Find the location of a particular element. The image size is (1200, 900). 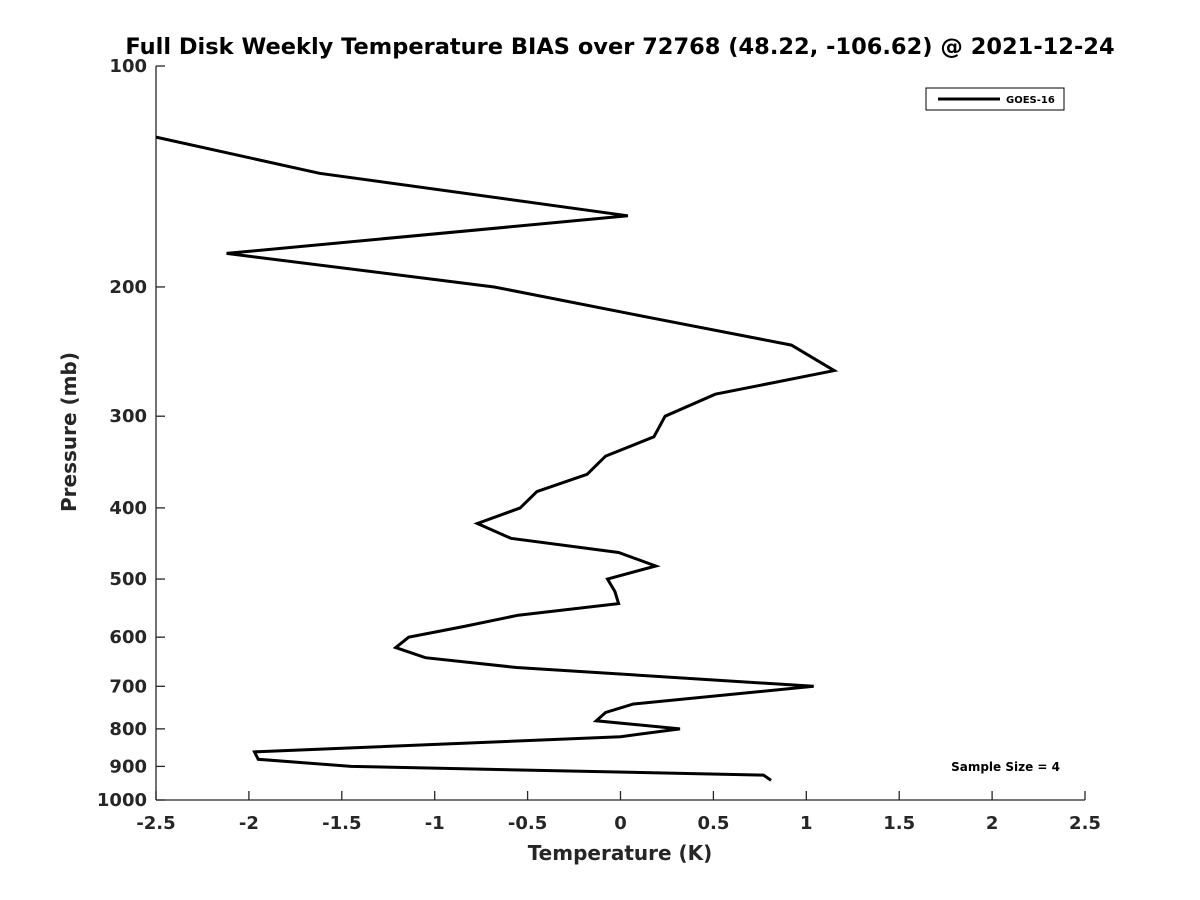

sample-size-annotation: Sample Size = 4 is located at coordinates (1005, 767).